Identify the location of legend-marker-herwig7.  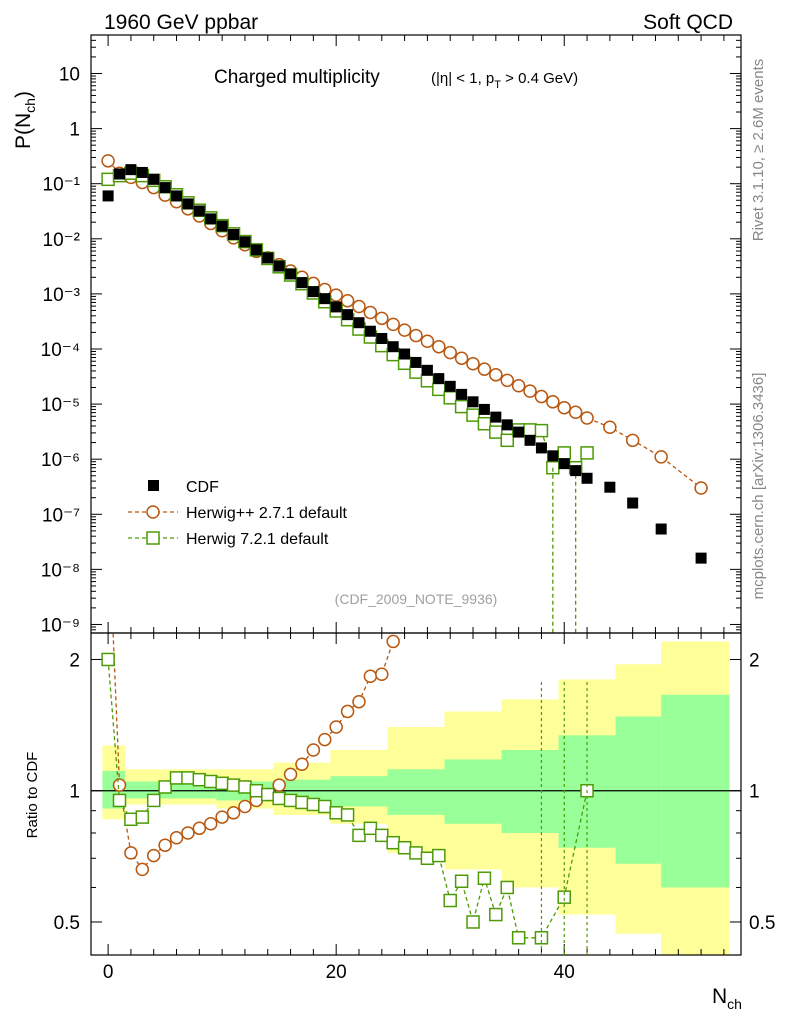
(153, 538).